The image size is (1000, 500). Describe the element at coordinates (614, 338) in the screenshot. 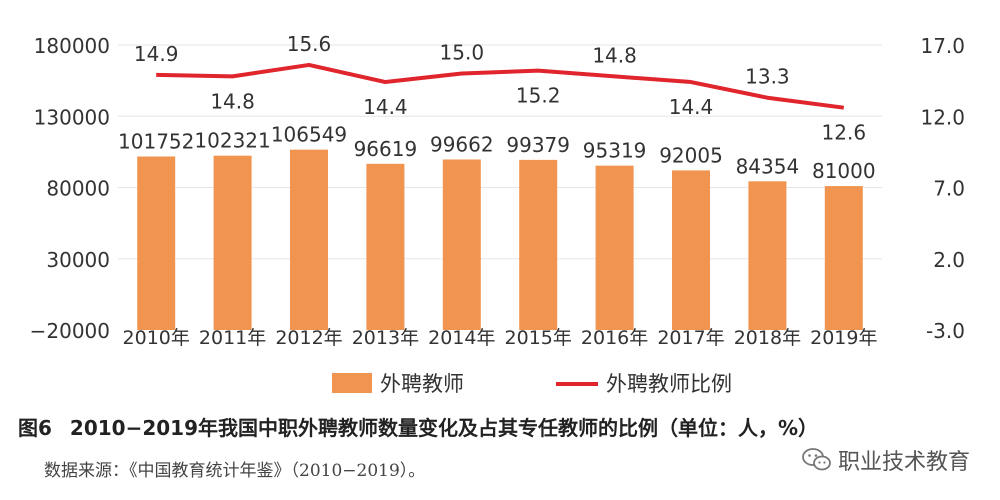

I see `x-tick-label: 2016年` at that location.